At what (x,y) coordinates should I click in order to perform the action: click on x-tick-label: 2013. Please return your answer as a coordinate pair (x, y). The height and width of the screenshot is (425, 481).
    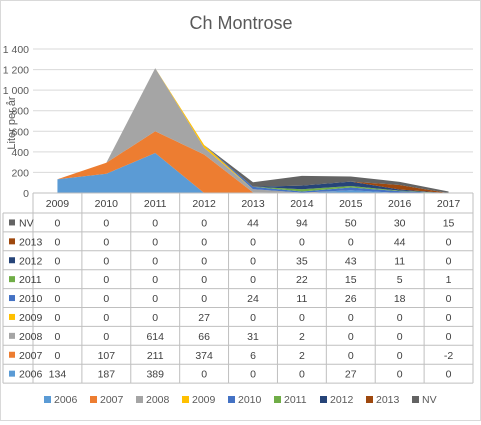
    Looking at the image, I should click on (253, 204).